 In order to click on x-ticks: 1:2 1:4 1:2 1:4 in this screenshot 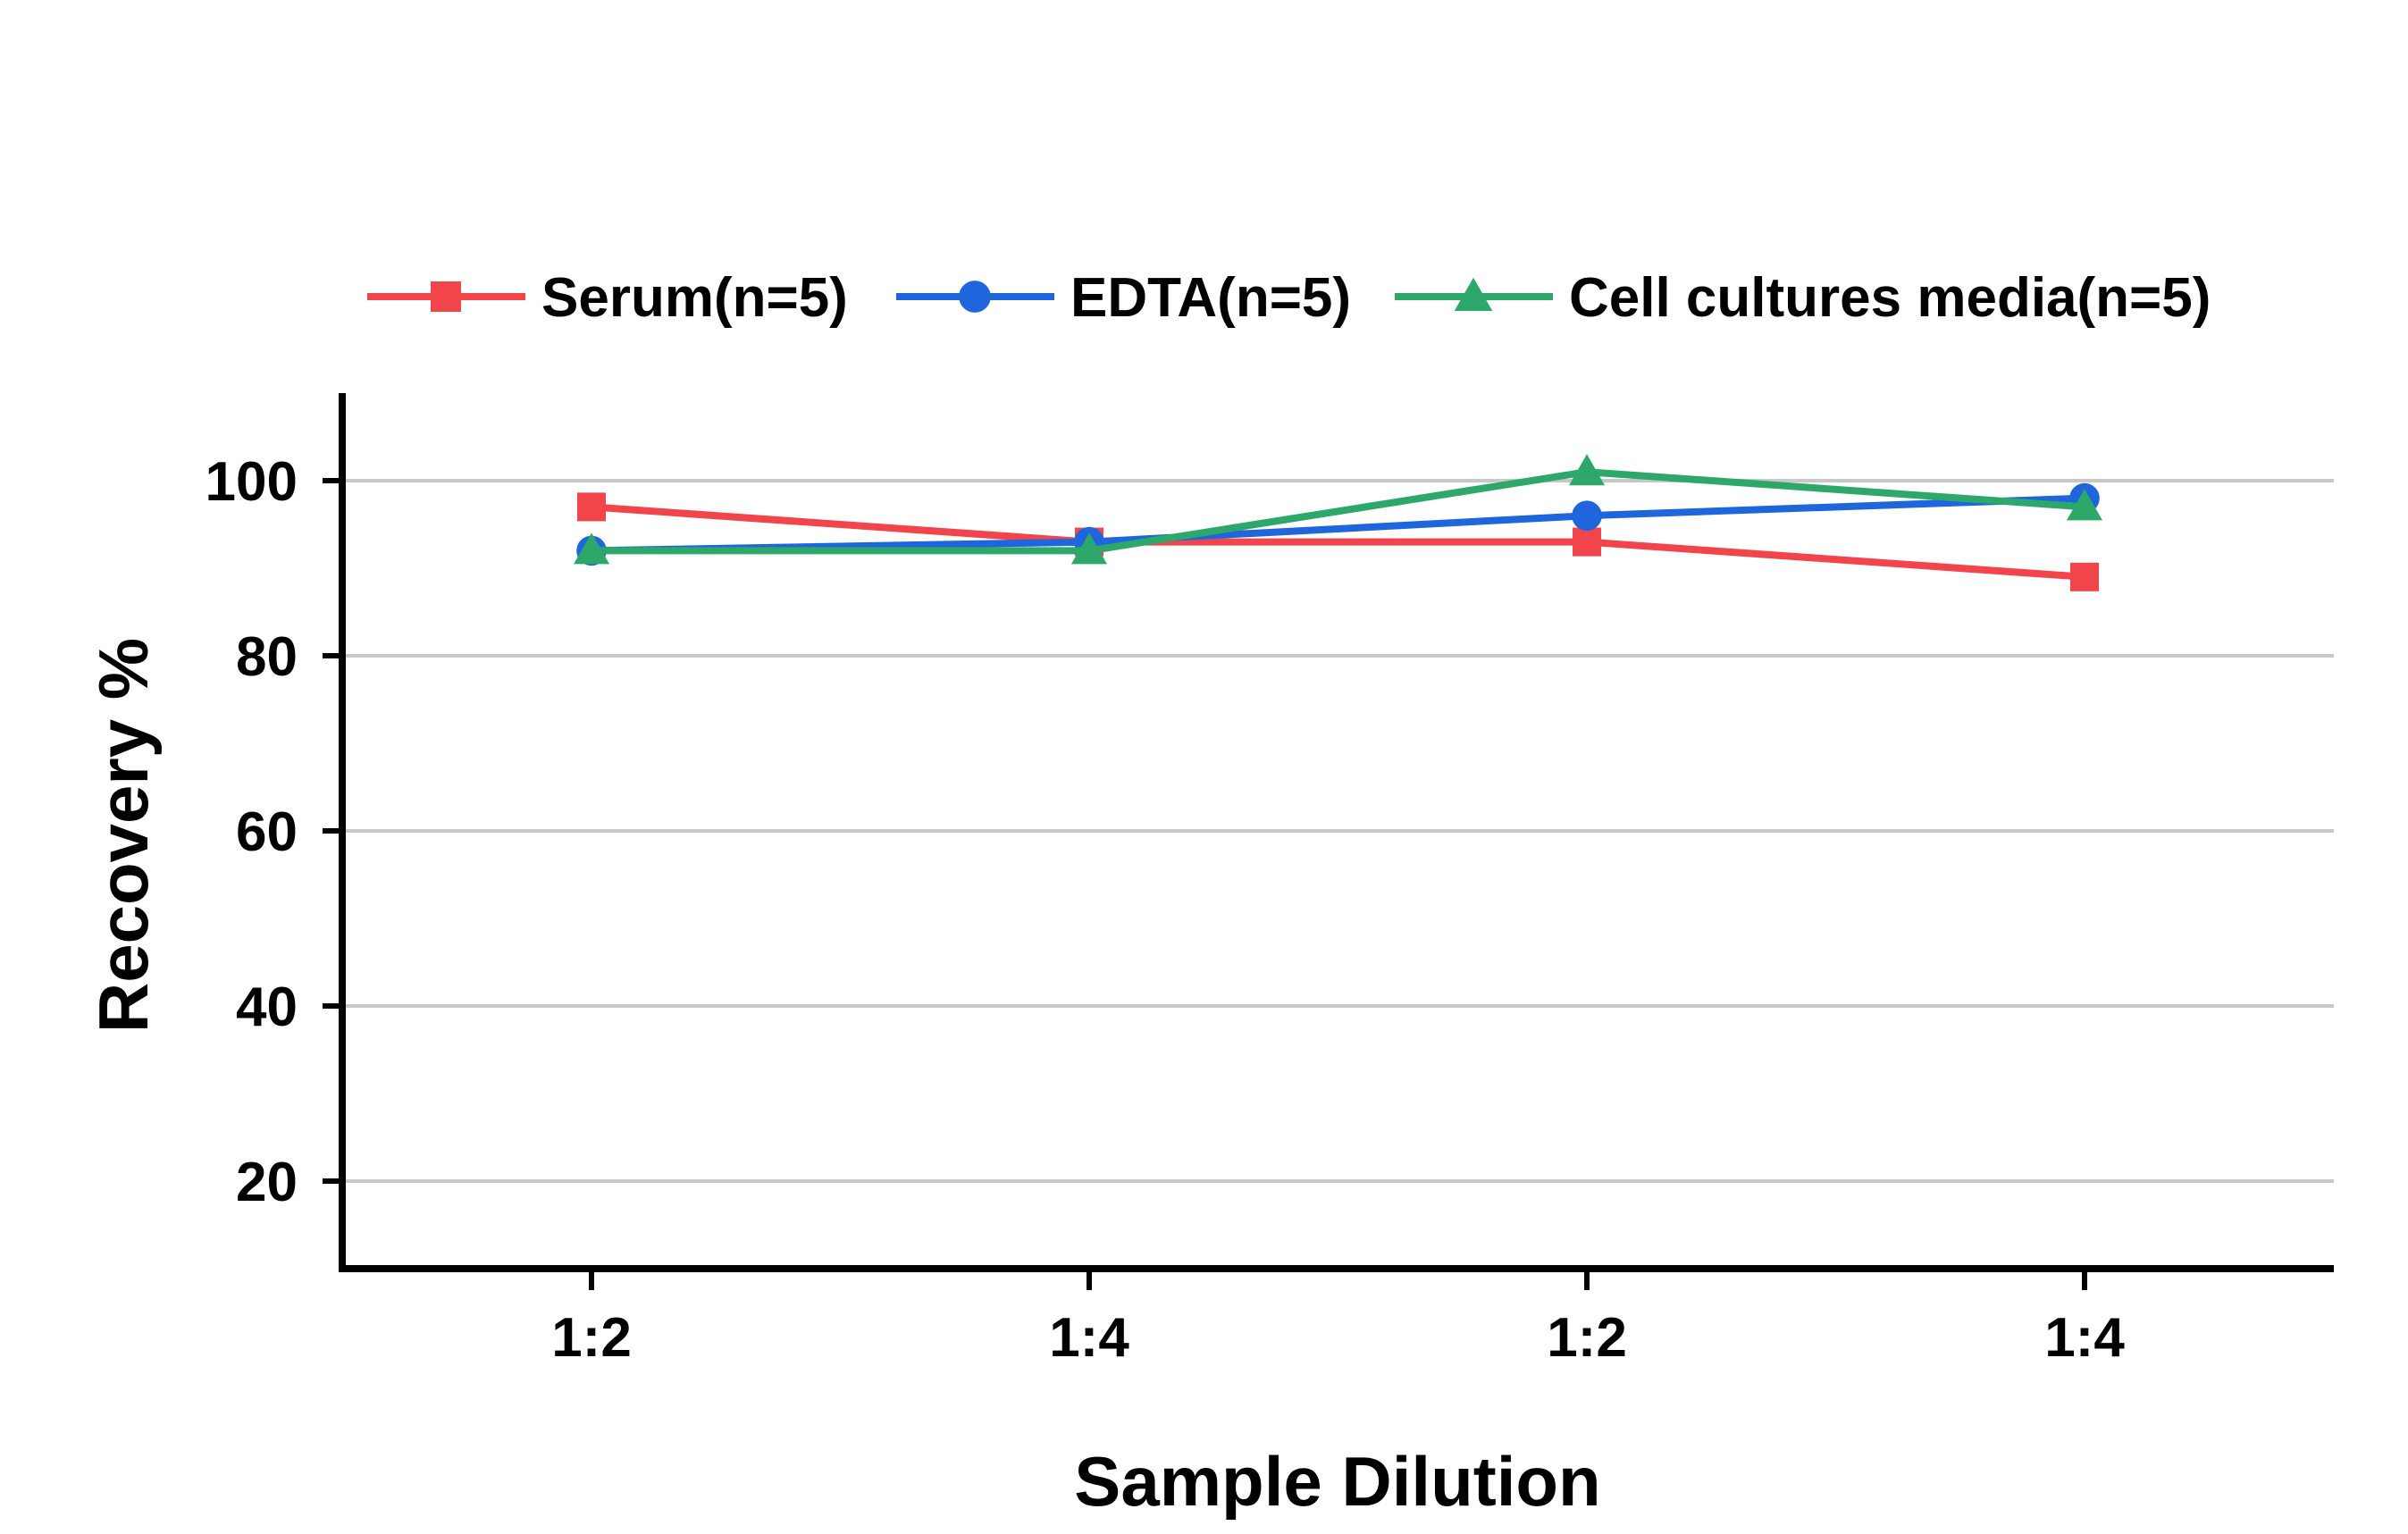, I will do `click(1338, 1319)`.